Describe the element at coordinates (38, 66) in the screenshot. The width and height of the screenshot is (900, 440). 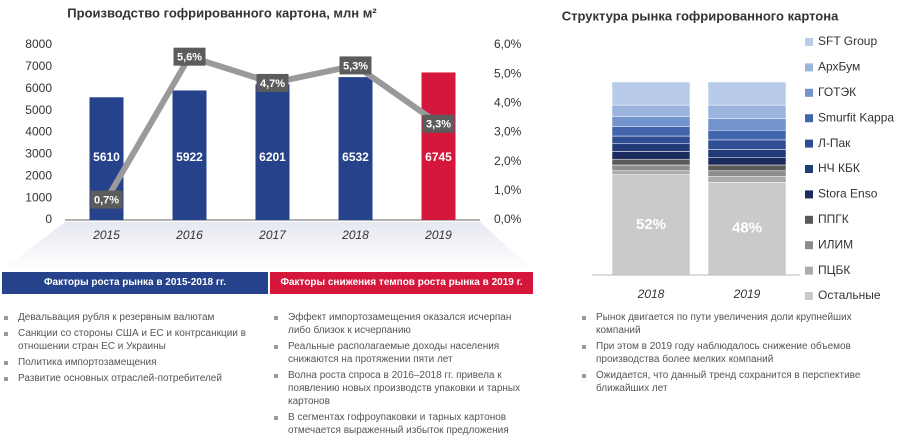
I see `y-tick-label: 7000` at that location.